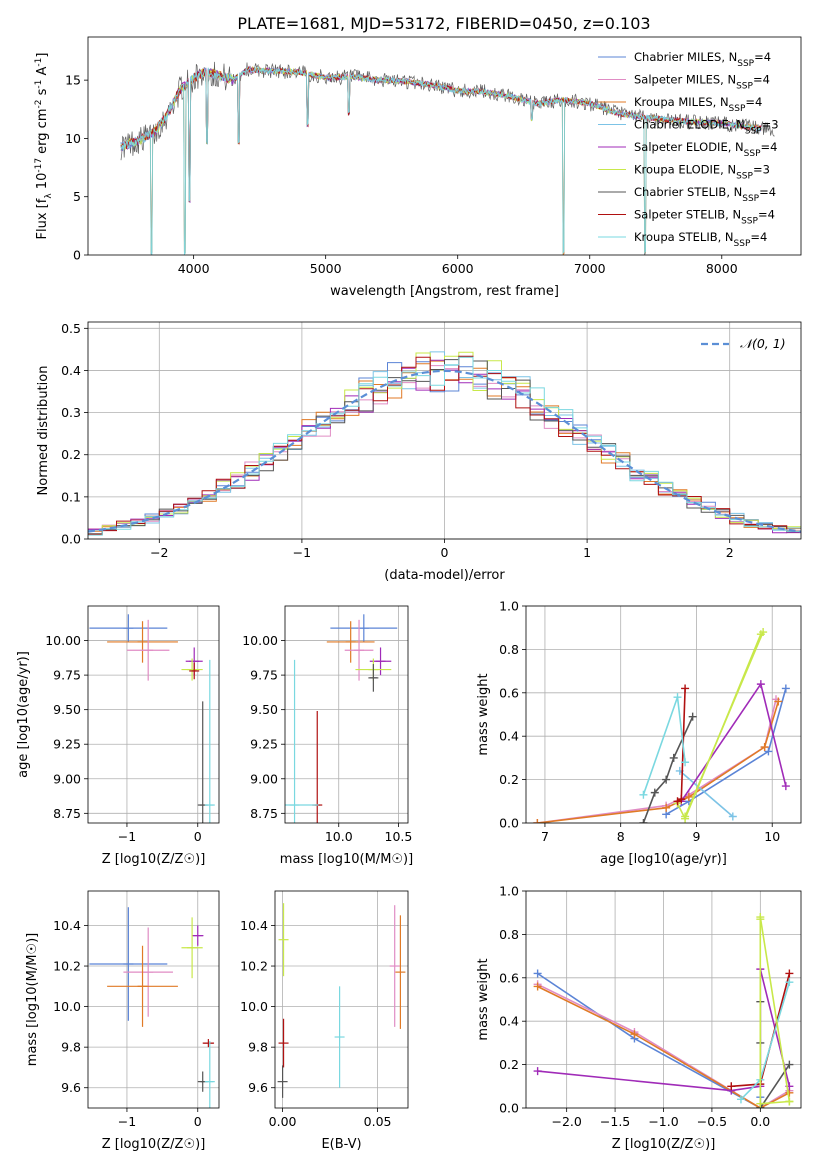 The image size is (819, 1174). Describe the element at coordinates (378, 1121) in the screenshot. I see `x-tick-label: 0.05` at that location.